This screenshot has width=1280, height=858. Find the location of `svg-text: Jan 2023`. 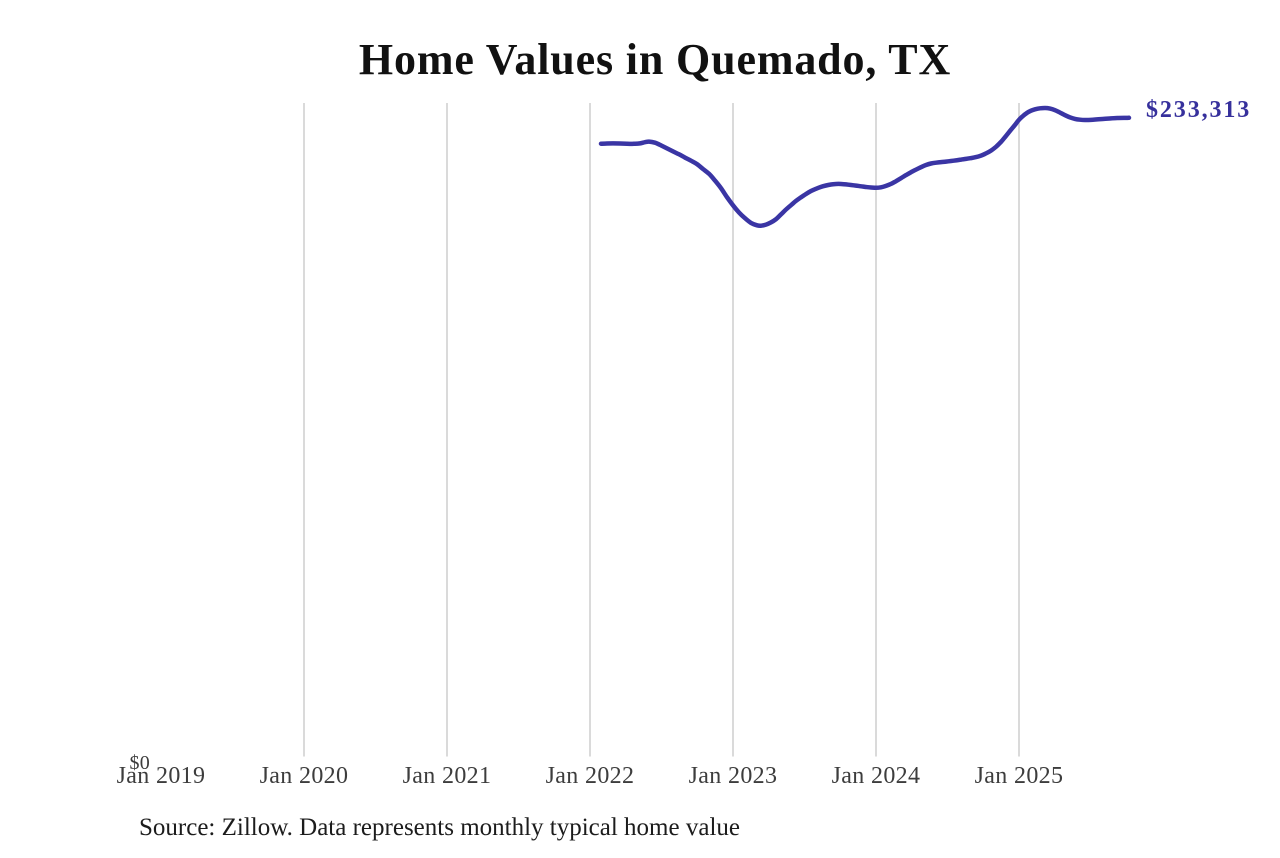

svg-text: Jan 2023 is located at coordinates (733, 776).